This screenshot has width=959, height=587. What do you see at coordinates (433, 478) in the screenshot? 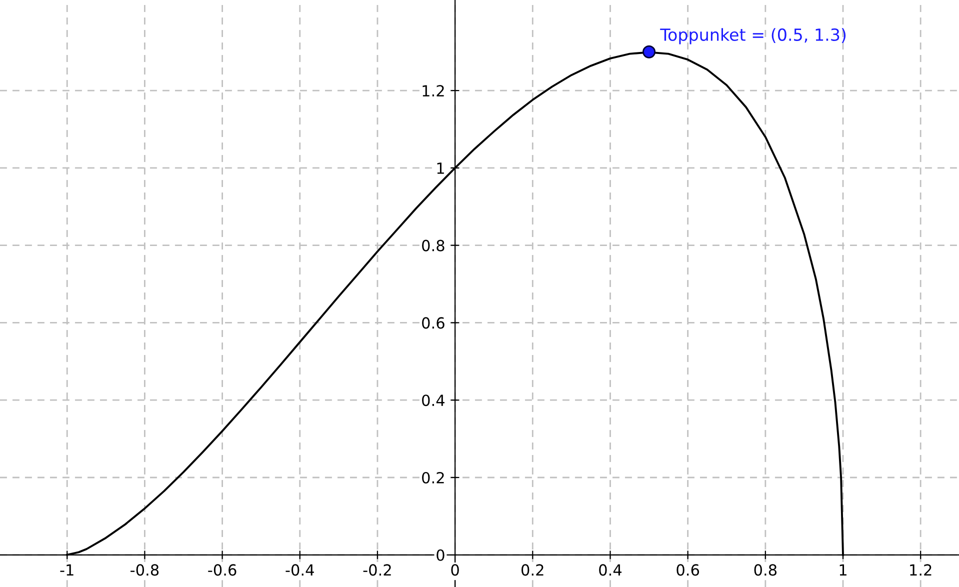
I see `y-tick-label: 0.2` at bounding box center [433, 478].